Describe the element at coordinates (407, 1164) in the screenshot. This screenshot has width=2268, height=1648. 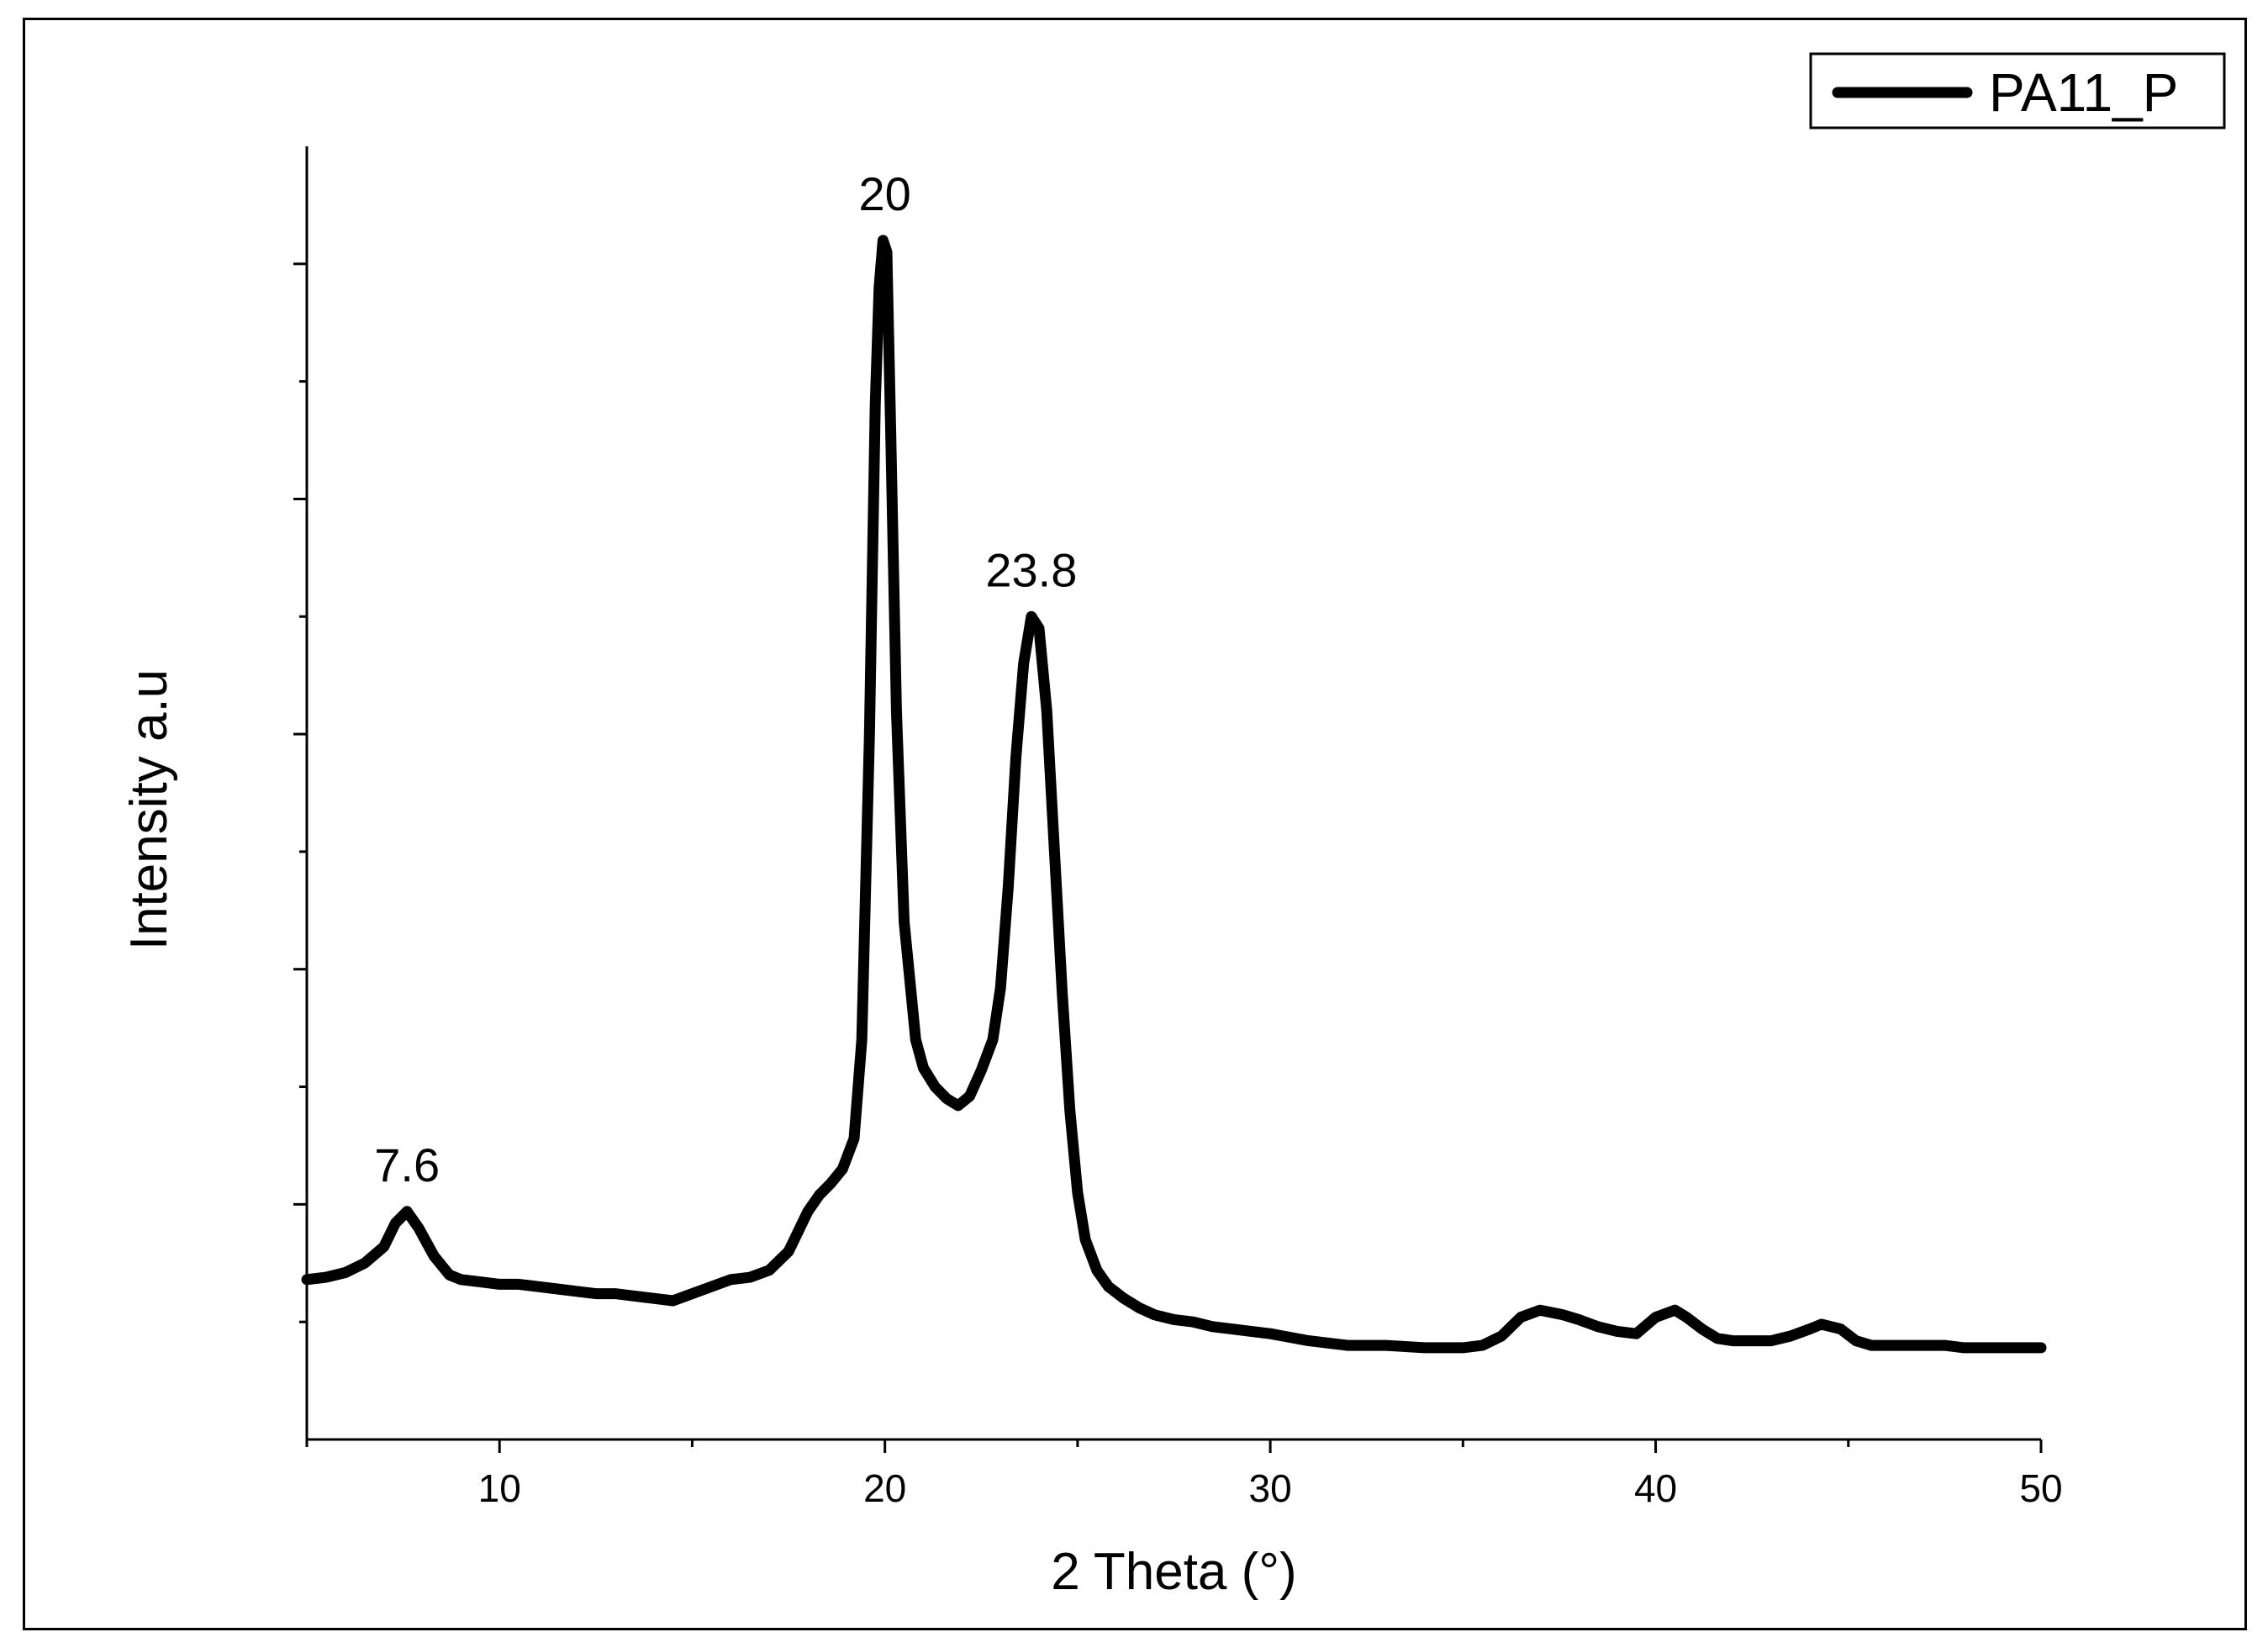
I see `peak-label: 7.6` at that location.